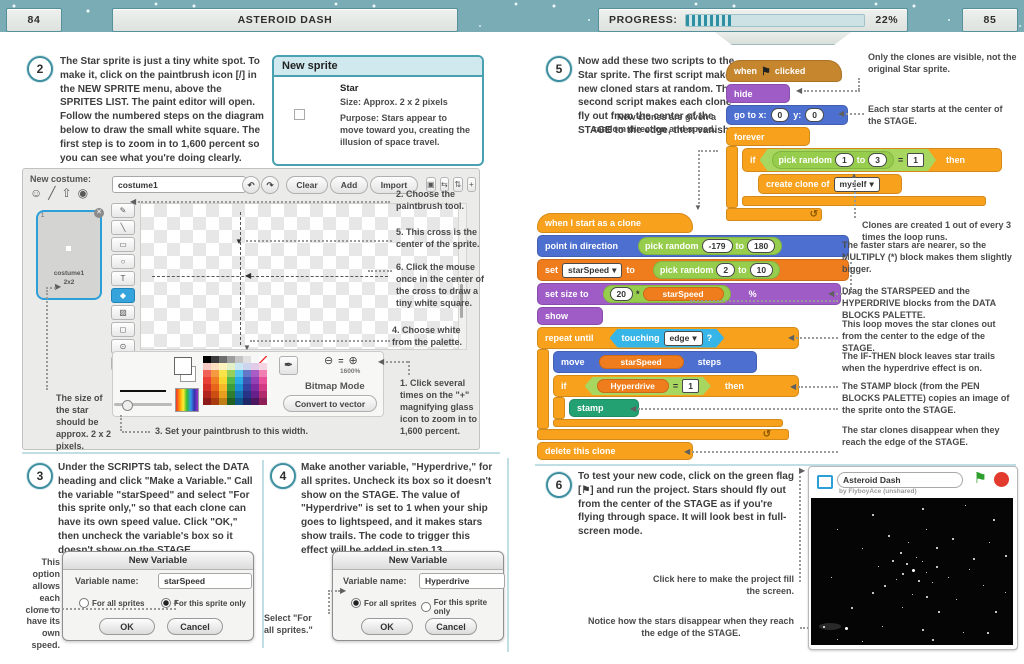  I want to click on paintbrush-tool: ✎, so click(123, 210).